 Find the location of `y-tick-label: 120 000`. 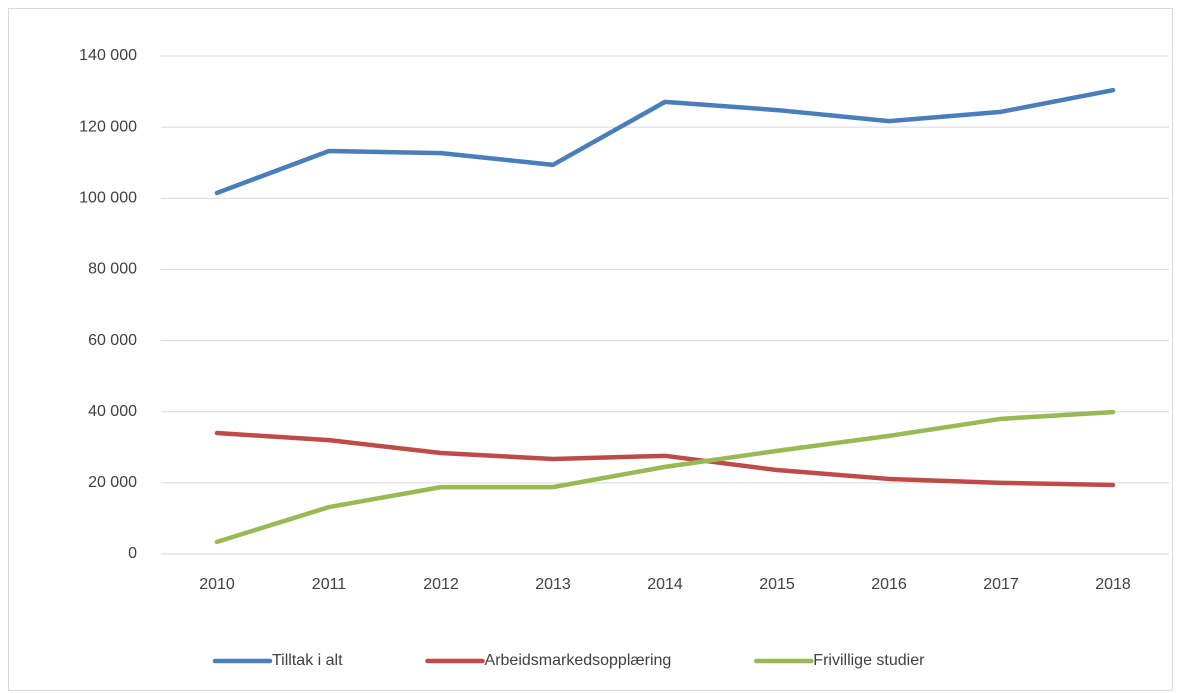

y-tick-label: 120 000 is located at coordinates (108, 126).